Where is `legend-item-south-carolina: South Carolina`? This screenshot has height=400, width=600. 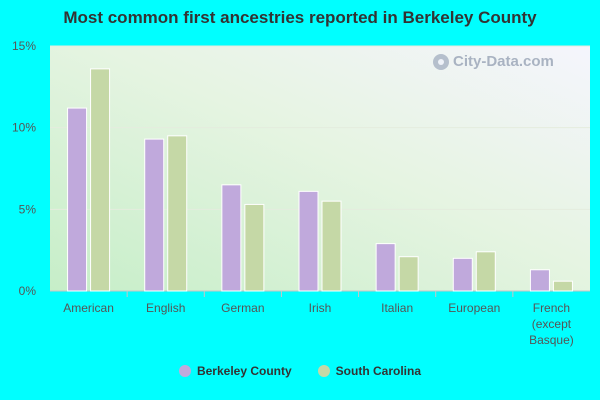 legend-item-south-carolina: South Carolina is located at coordinates (369, 371).